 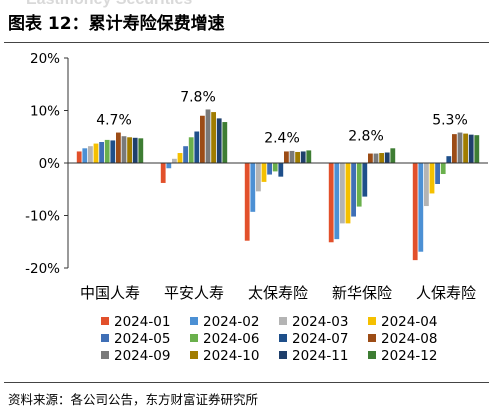 I want to click on data-annotations: 4.7% 7.8% 2.4% 2.8% 5.3%, so click(x=282, y=117).